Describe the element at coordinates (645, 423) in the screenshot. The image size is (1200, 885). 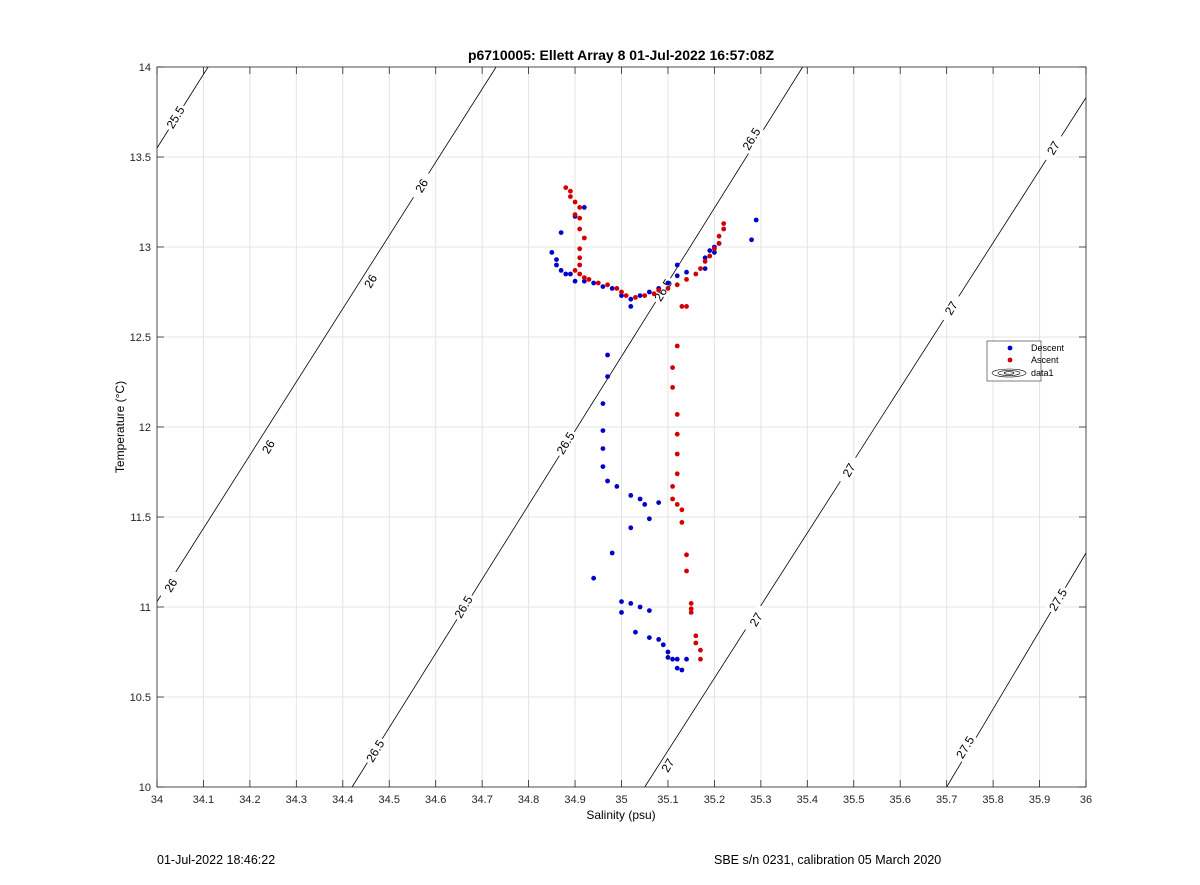
I see `series-ascent` at that location.